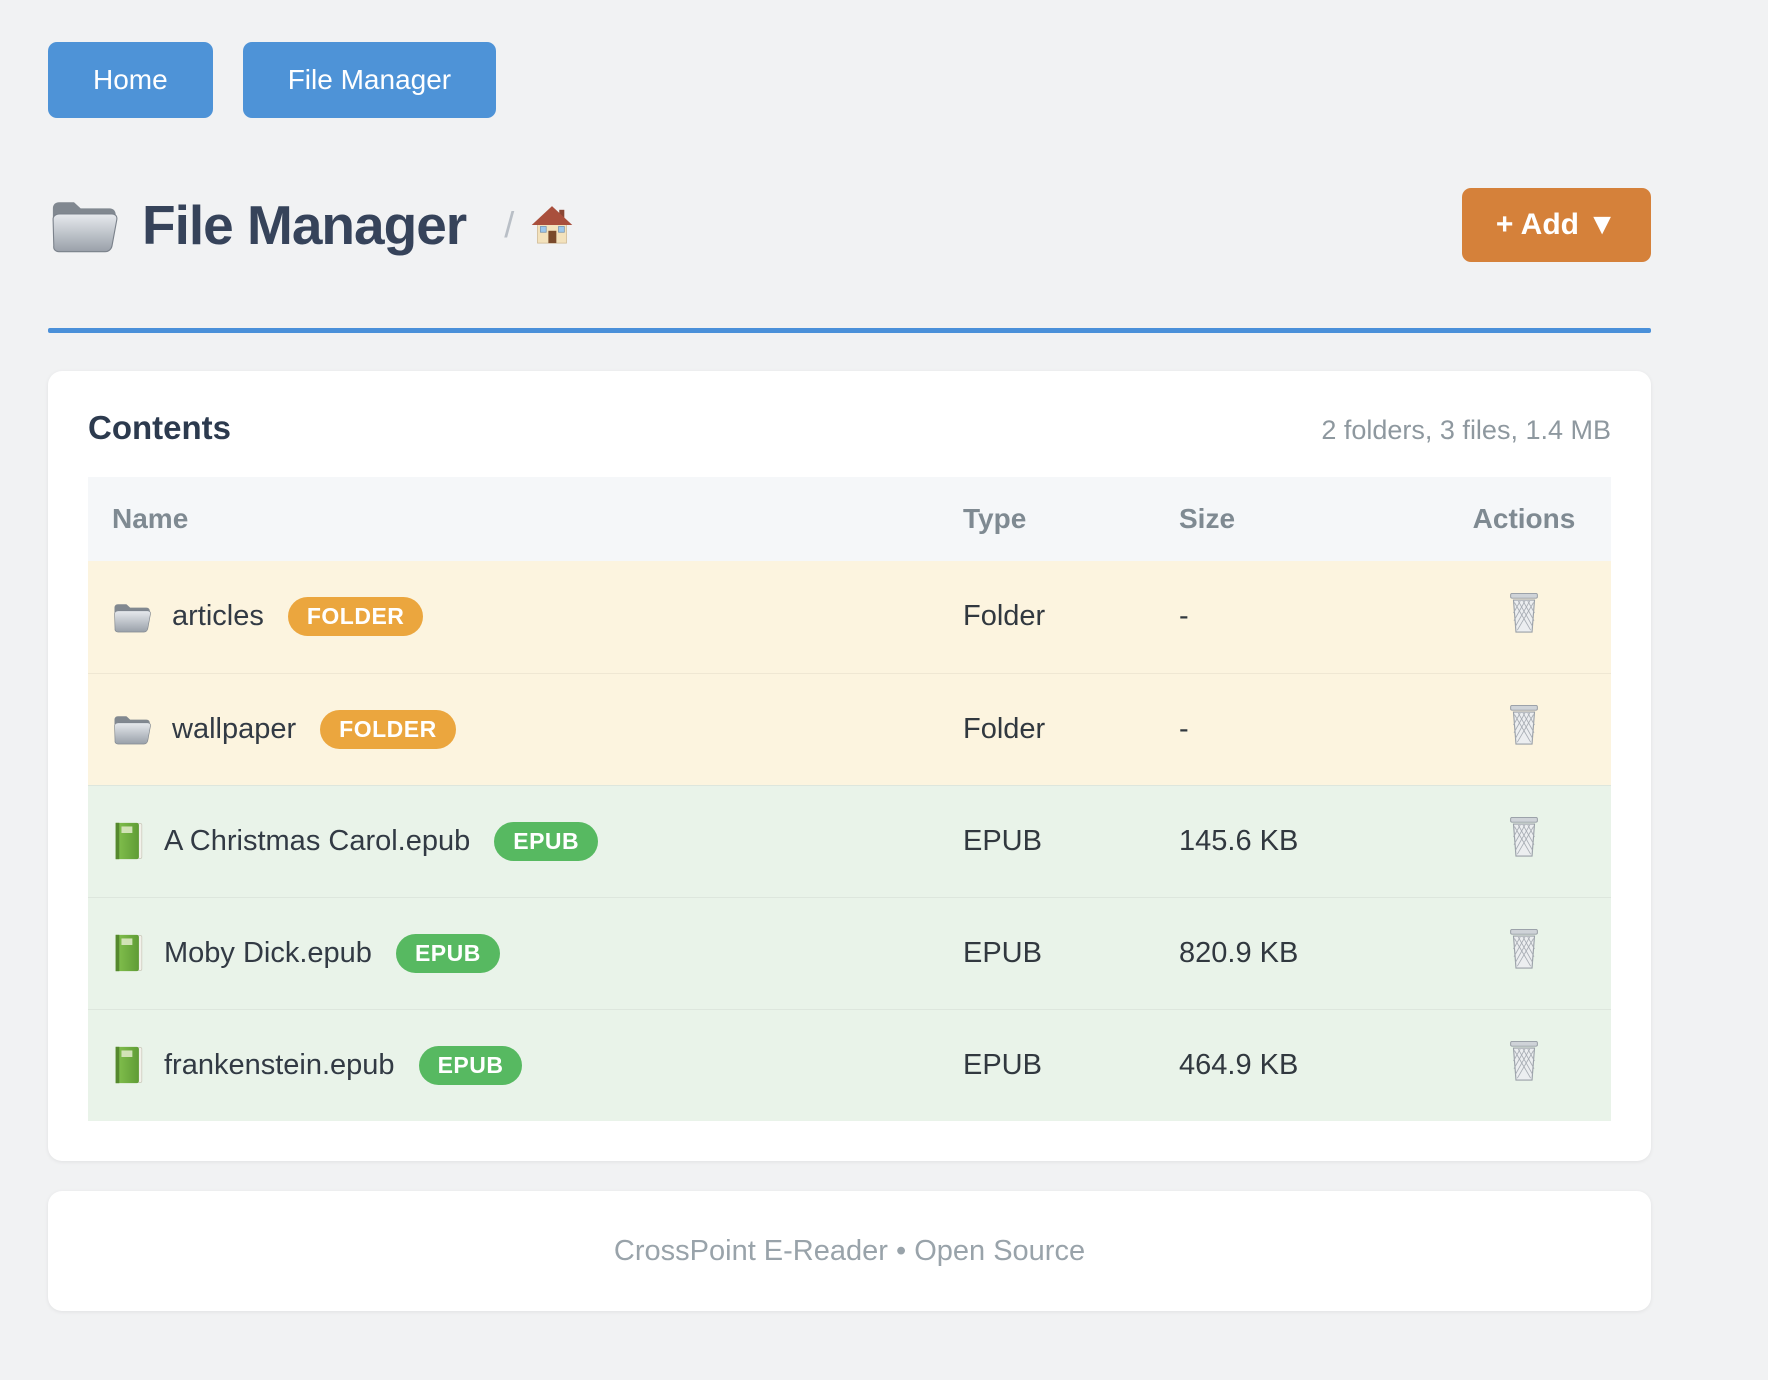 The image size is (1768, 1380). Describe the element at coordinates (849, 225) in the screenshot. I see `page-header: File Manager / + Add ▼` at that location.